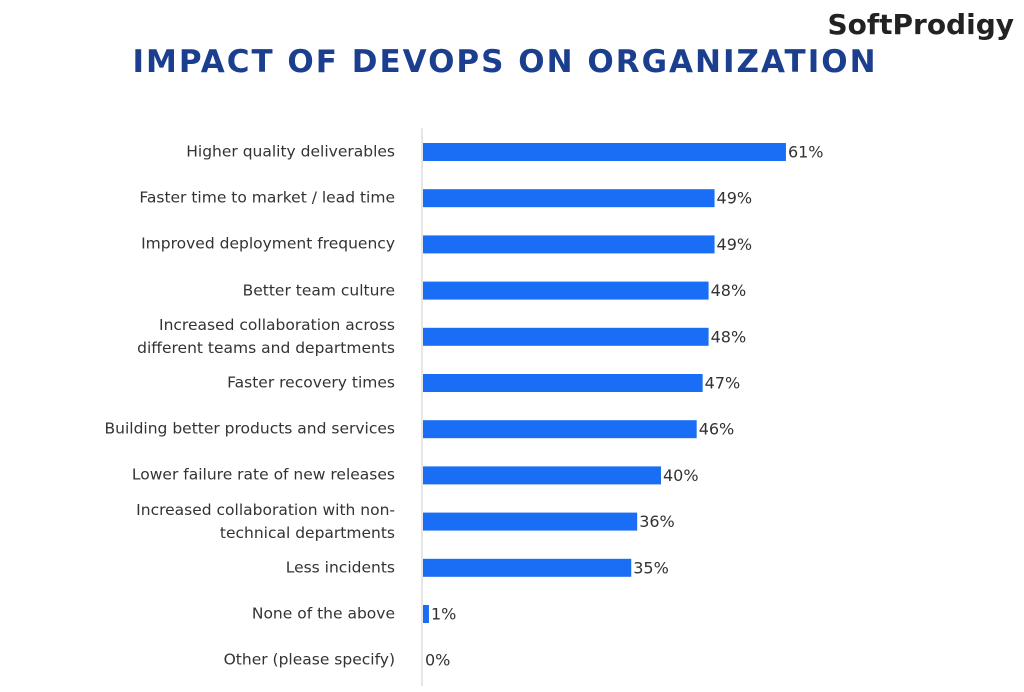 Image resolution: width=1024 pixels, height=692 pixels. I want to click on category-label: Faster time to market / lead time, so click(267, 197).